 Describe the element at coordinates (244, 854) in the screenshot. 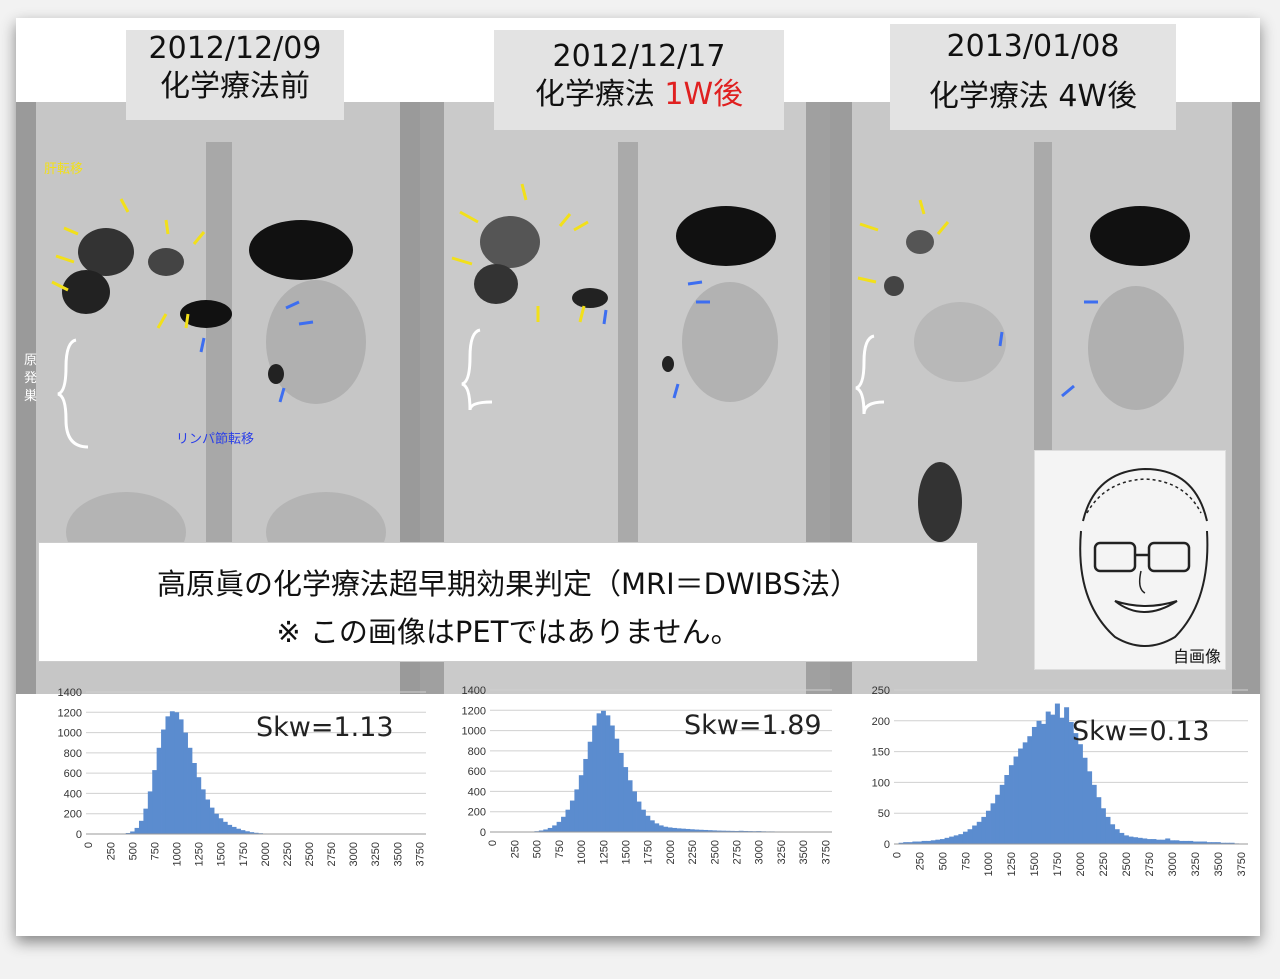

I see `x-tick-label: 1750` at that location.